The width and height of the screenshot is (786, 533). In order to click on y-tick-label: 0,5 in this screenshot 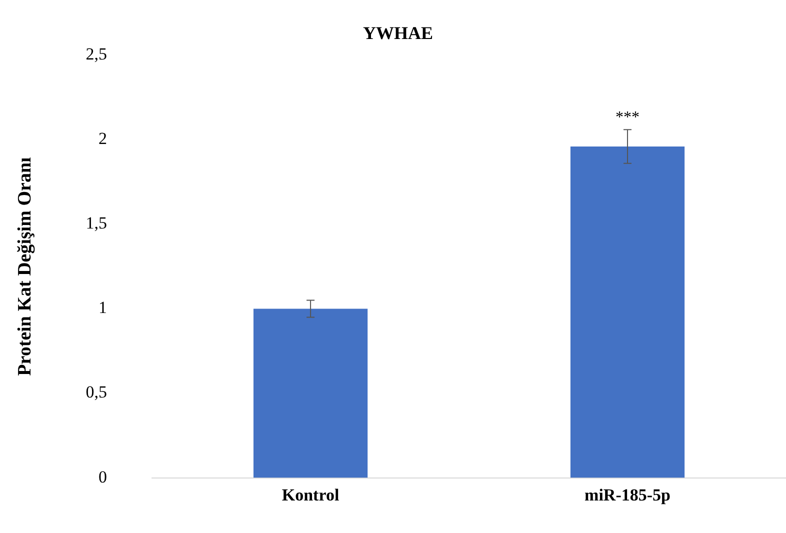, I will do `click(97, 392)`.